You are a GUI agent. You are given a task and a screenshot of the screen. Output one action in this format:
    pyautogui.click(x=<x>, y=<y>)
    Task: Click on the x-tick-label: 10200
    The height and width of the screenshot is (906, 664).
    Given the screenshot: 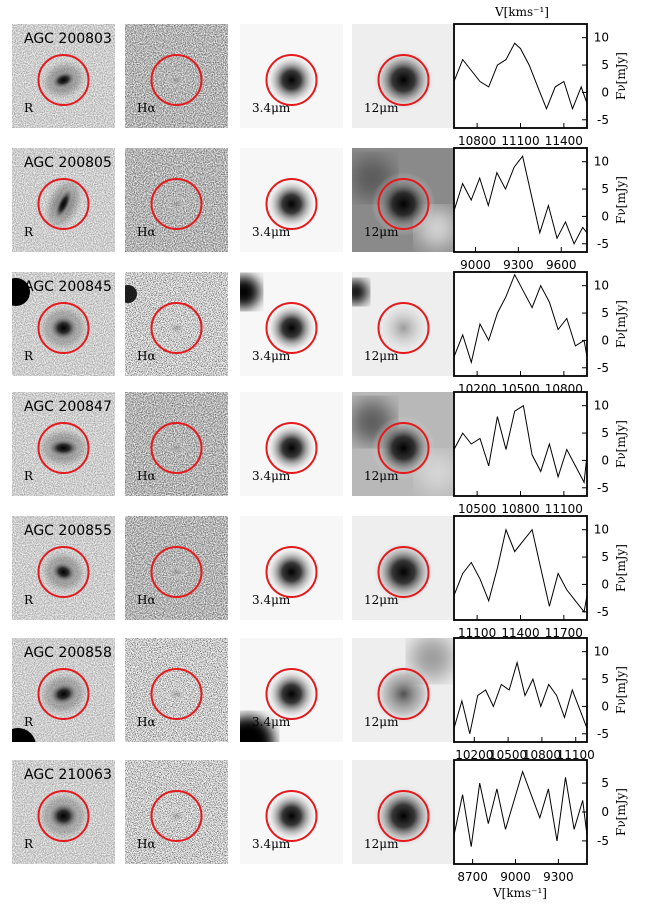 What is the action you would take?
    pyautogui.click(x=474, y=755)
    